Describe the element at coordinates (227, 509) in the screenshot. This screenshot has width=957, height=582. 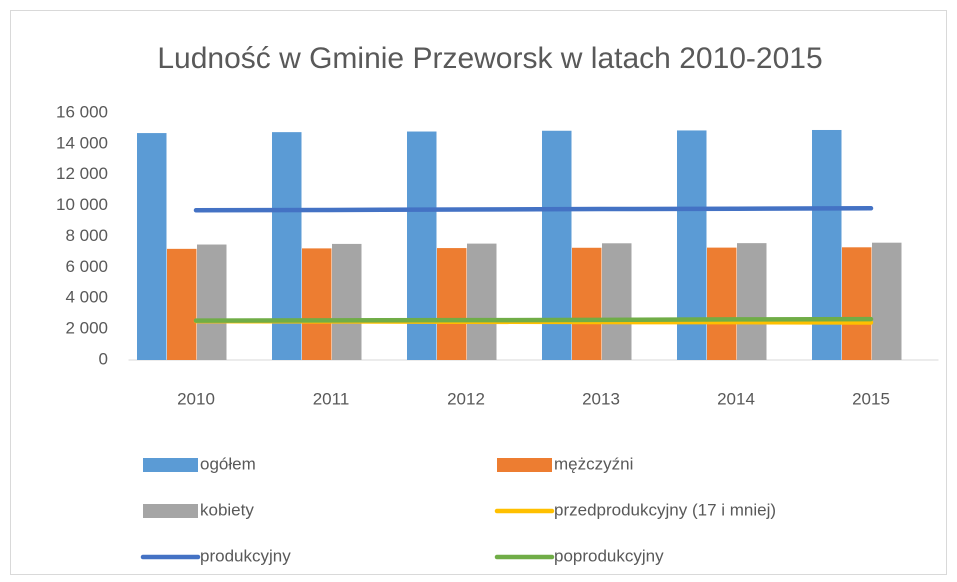
I see `legend-label: kobiety` at that location.